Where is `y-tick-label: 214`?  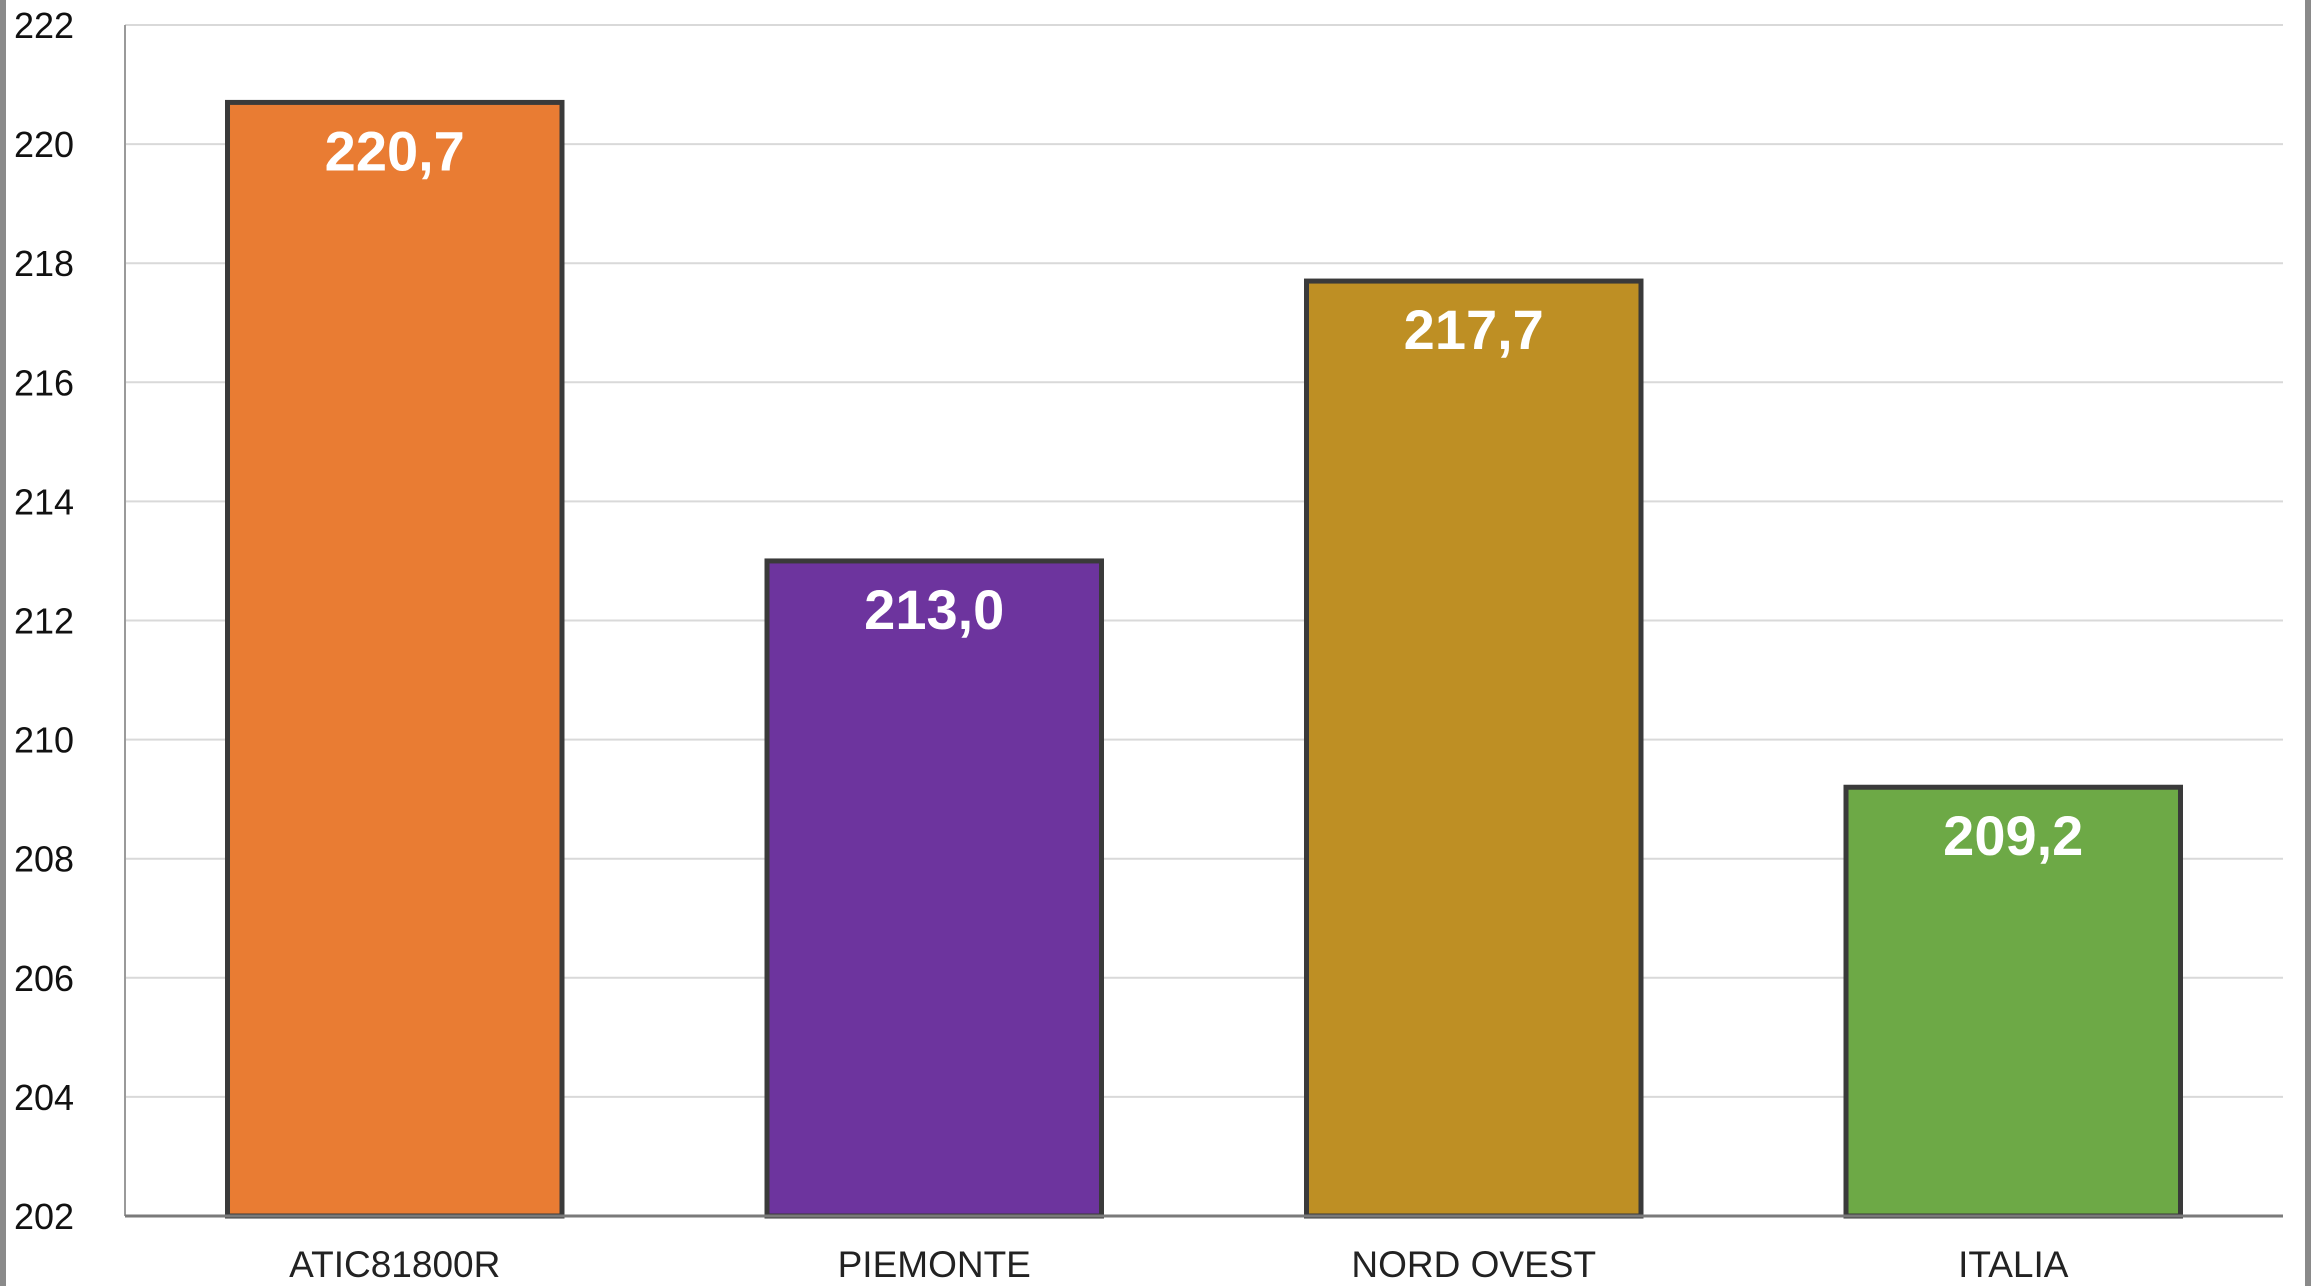 y-tick-label: 214 is located at coordinates (44, 501).